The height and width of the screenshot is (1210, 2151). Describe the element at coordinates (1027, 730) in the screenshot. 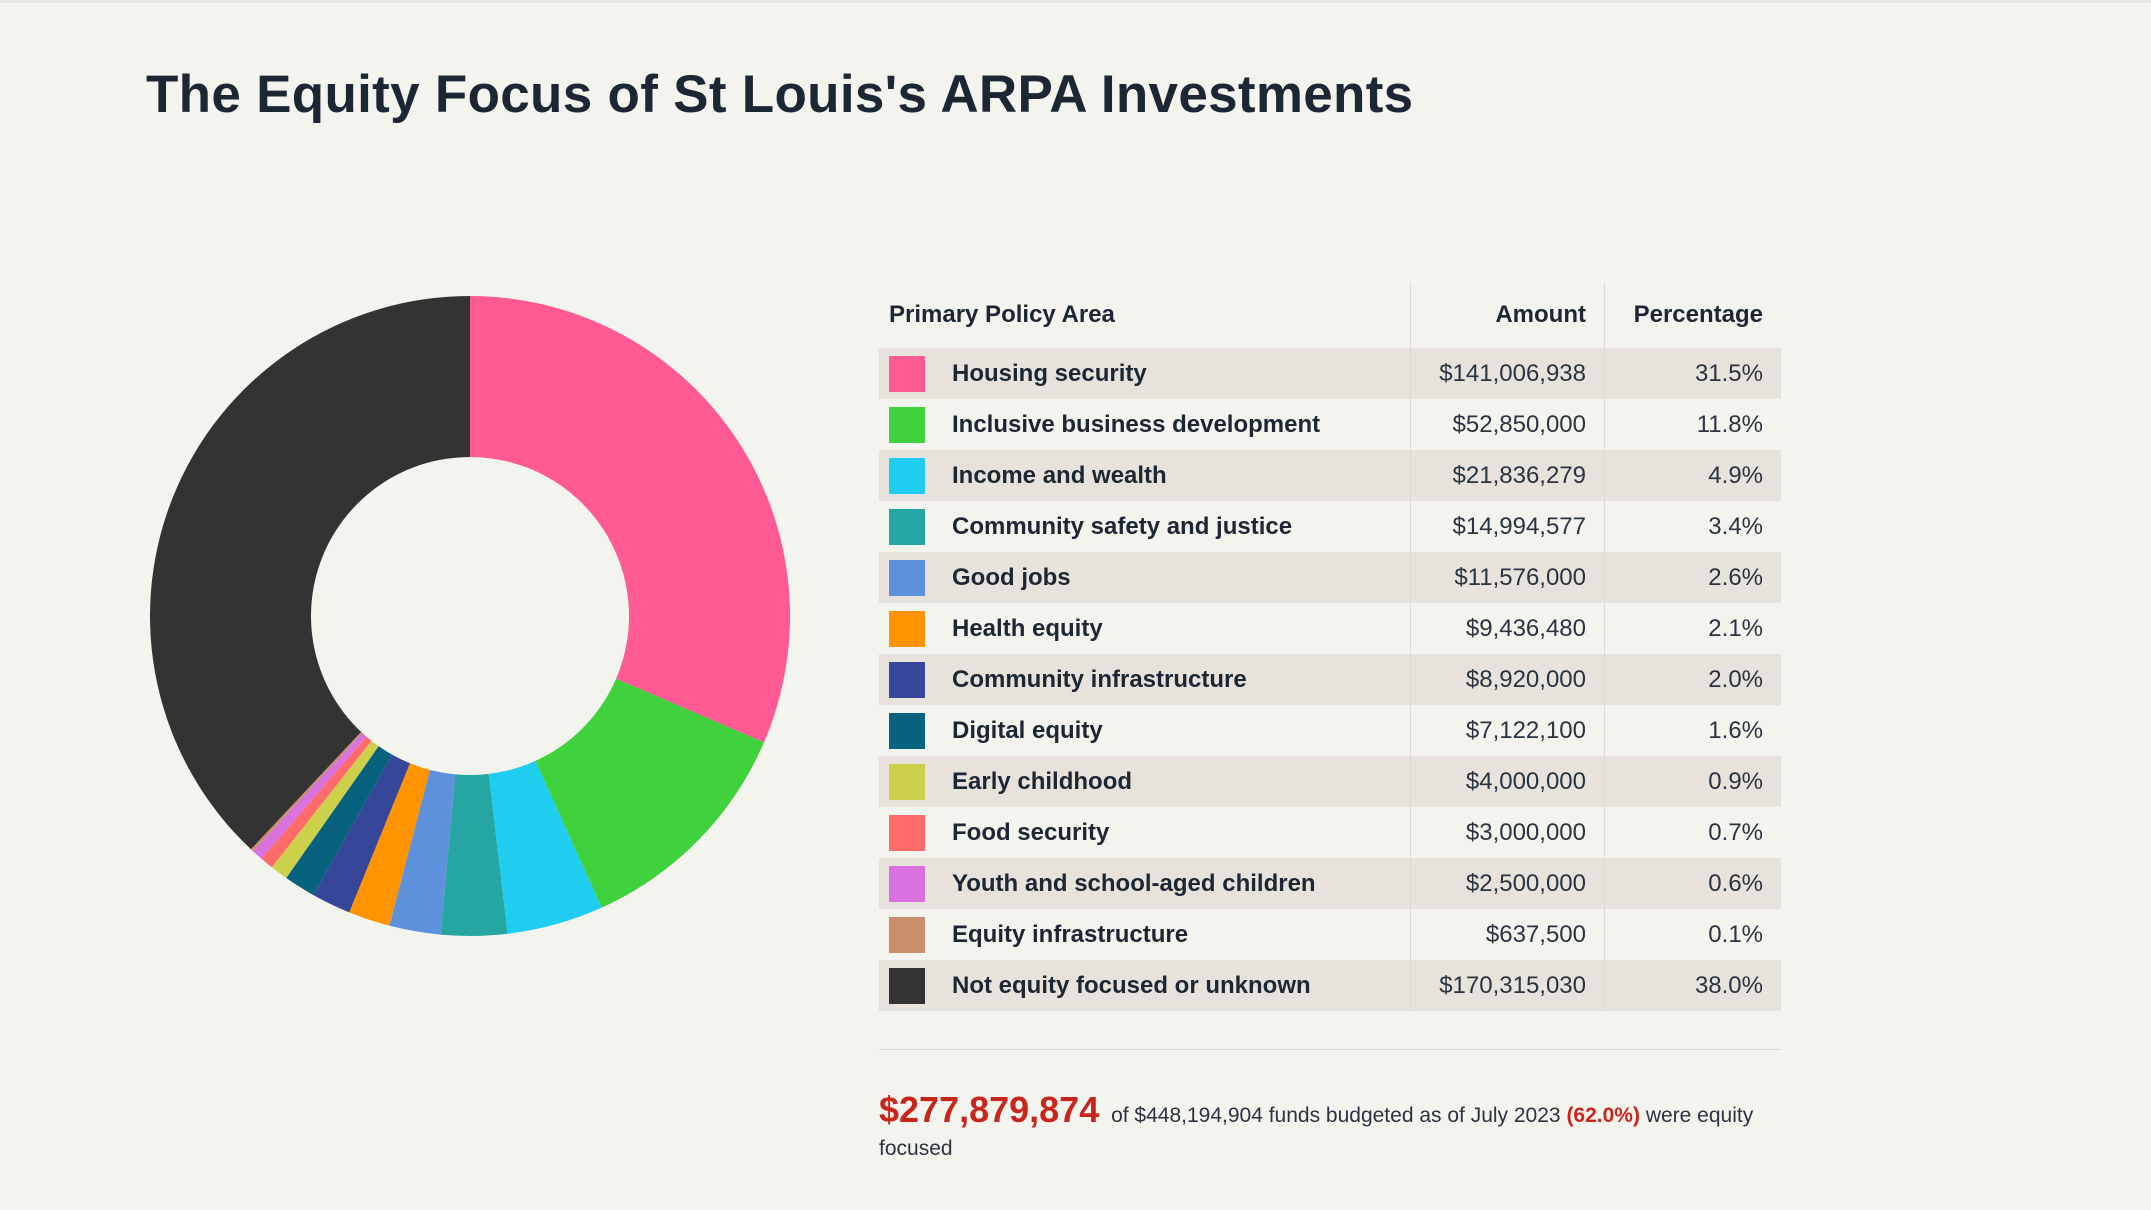

I see `row-label: Digital equity` at that location.